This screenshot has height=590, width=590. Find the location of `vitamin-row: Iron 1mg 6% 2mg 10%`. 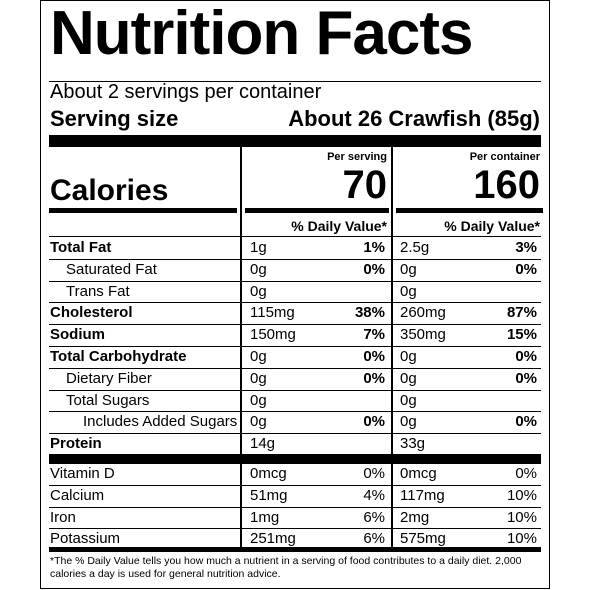

vitamin-row: Iron 1mg 6% 2mg 10% is located at coordinates (295, 517).